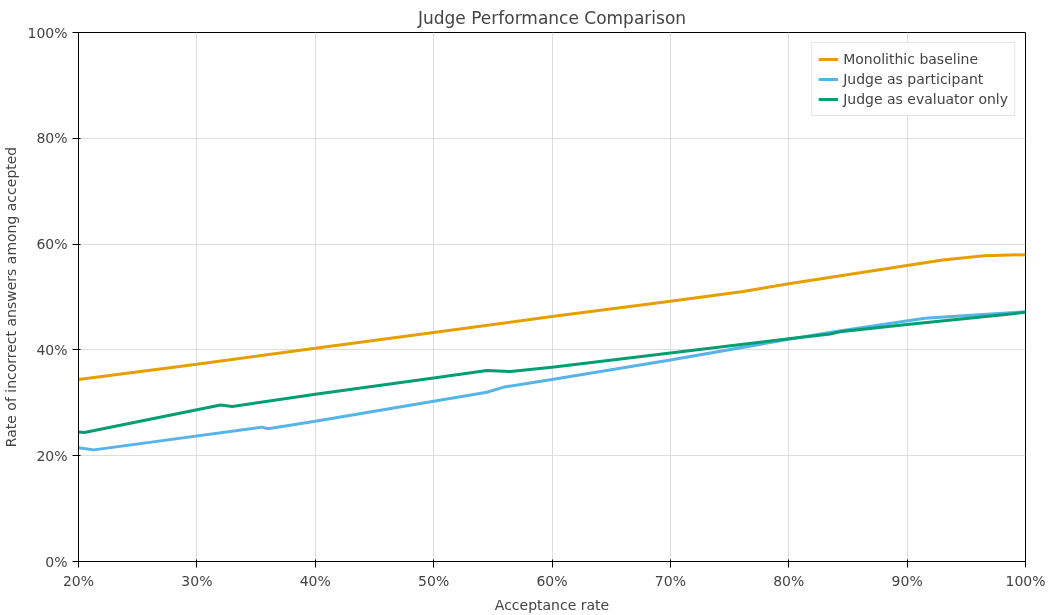 Image resolution: width=1049 pixels, height=615 pixels. I want to click on y-tick-label: 100%, so click(47, 32).